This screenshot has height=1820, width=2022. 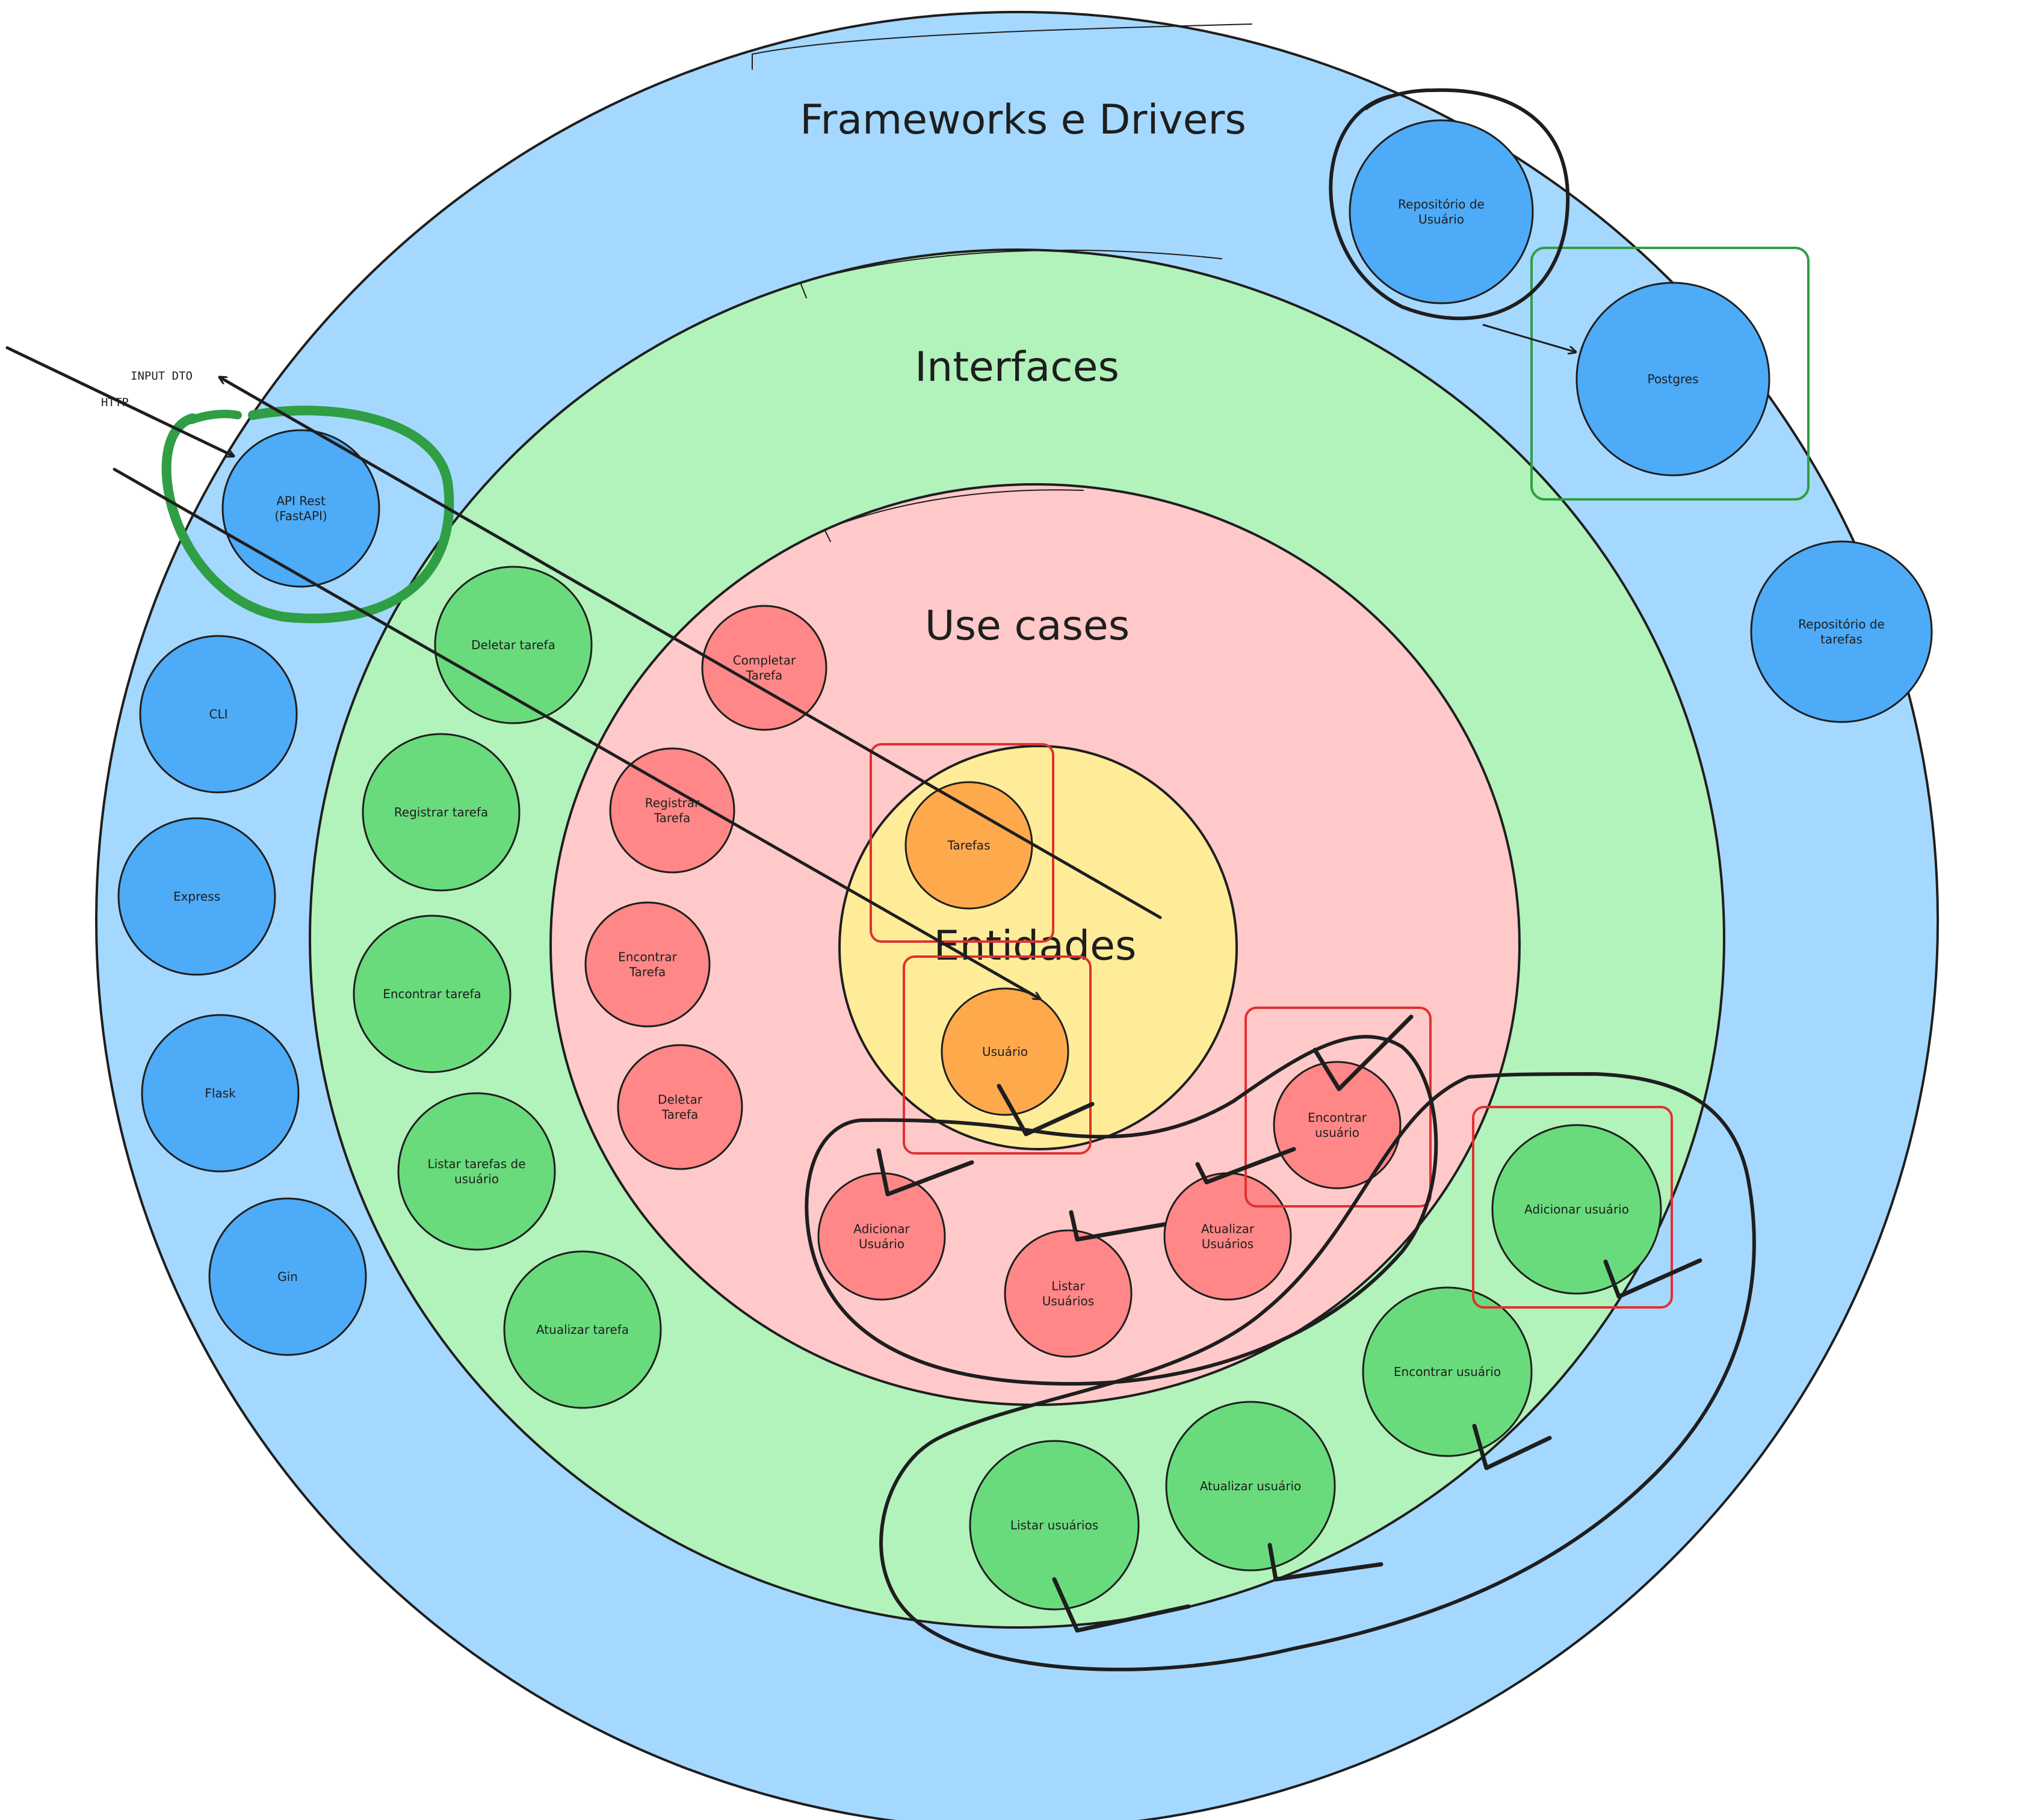 I want to click on arrow-to-usuario, so click(x=576, y=733).